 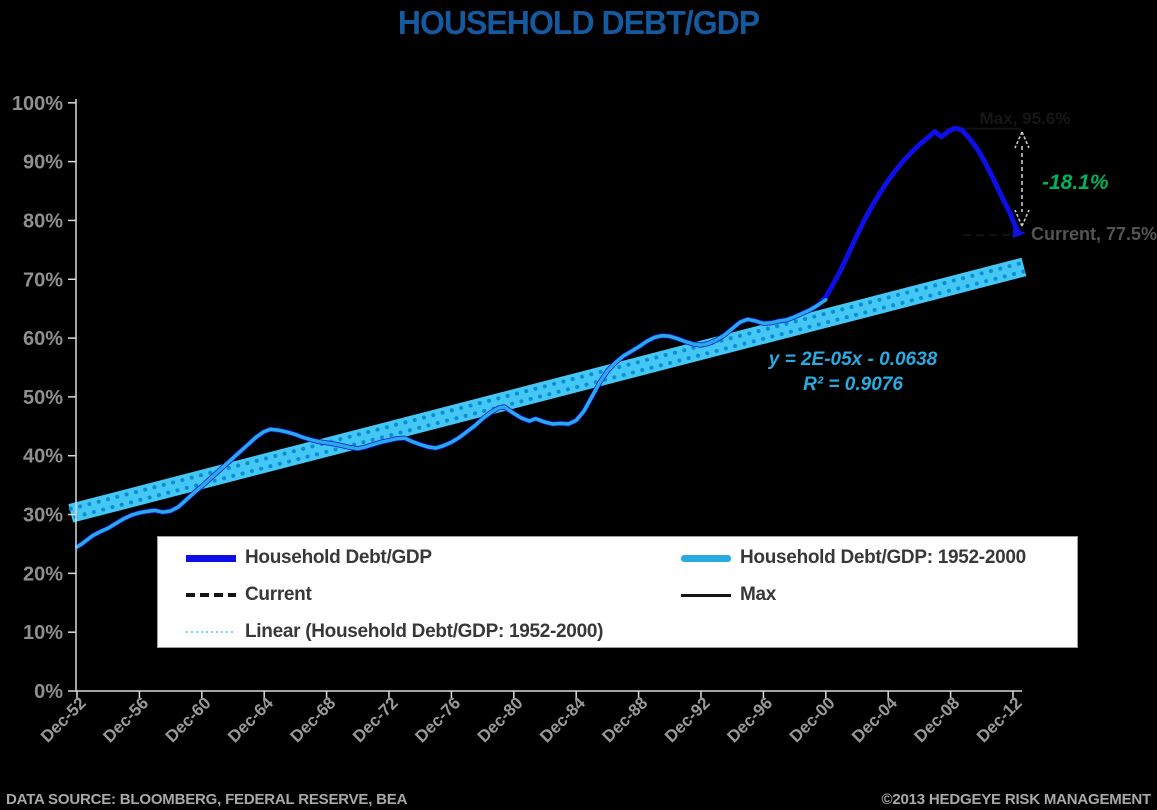 I want to click on x-tick-label: Dec-80, so click(x=500, y=719).